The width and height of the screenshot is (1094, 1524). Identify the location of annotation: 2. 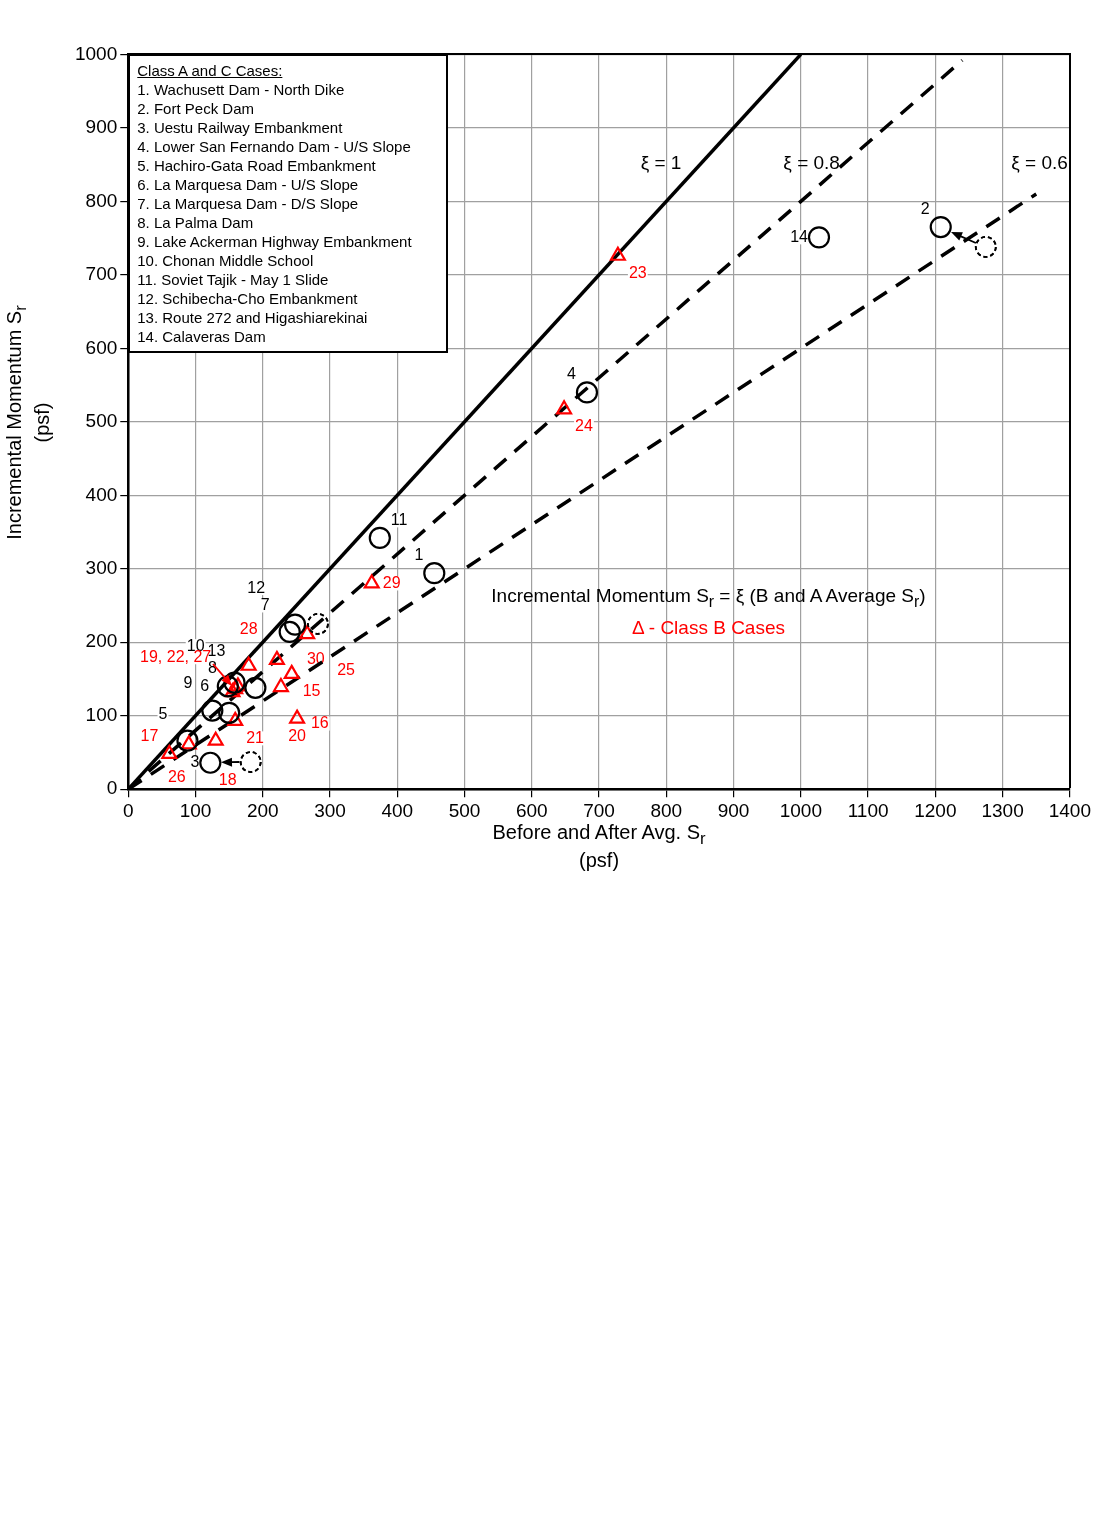
(925, 208).